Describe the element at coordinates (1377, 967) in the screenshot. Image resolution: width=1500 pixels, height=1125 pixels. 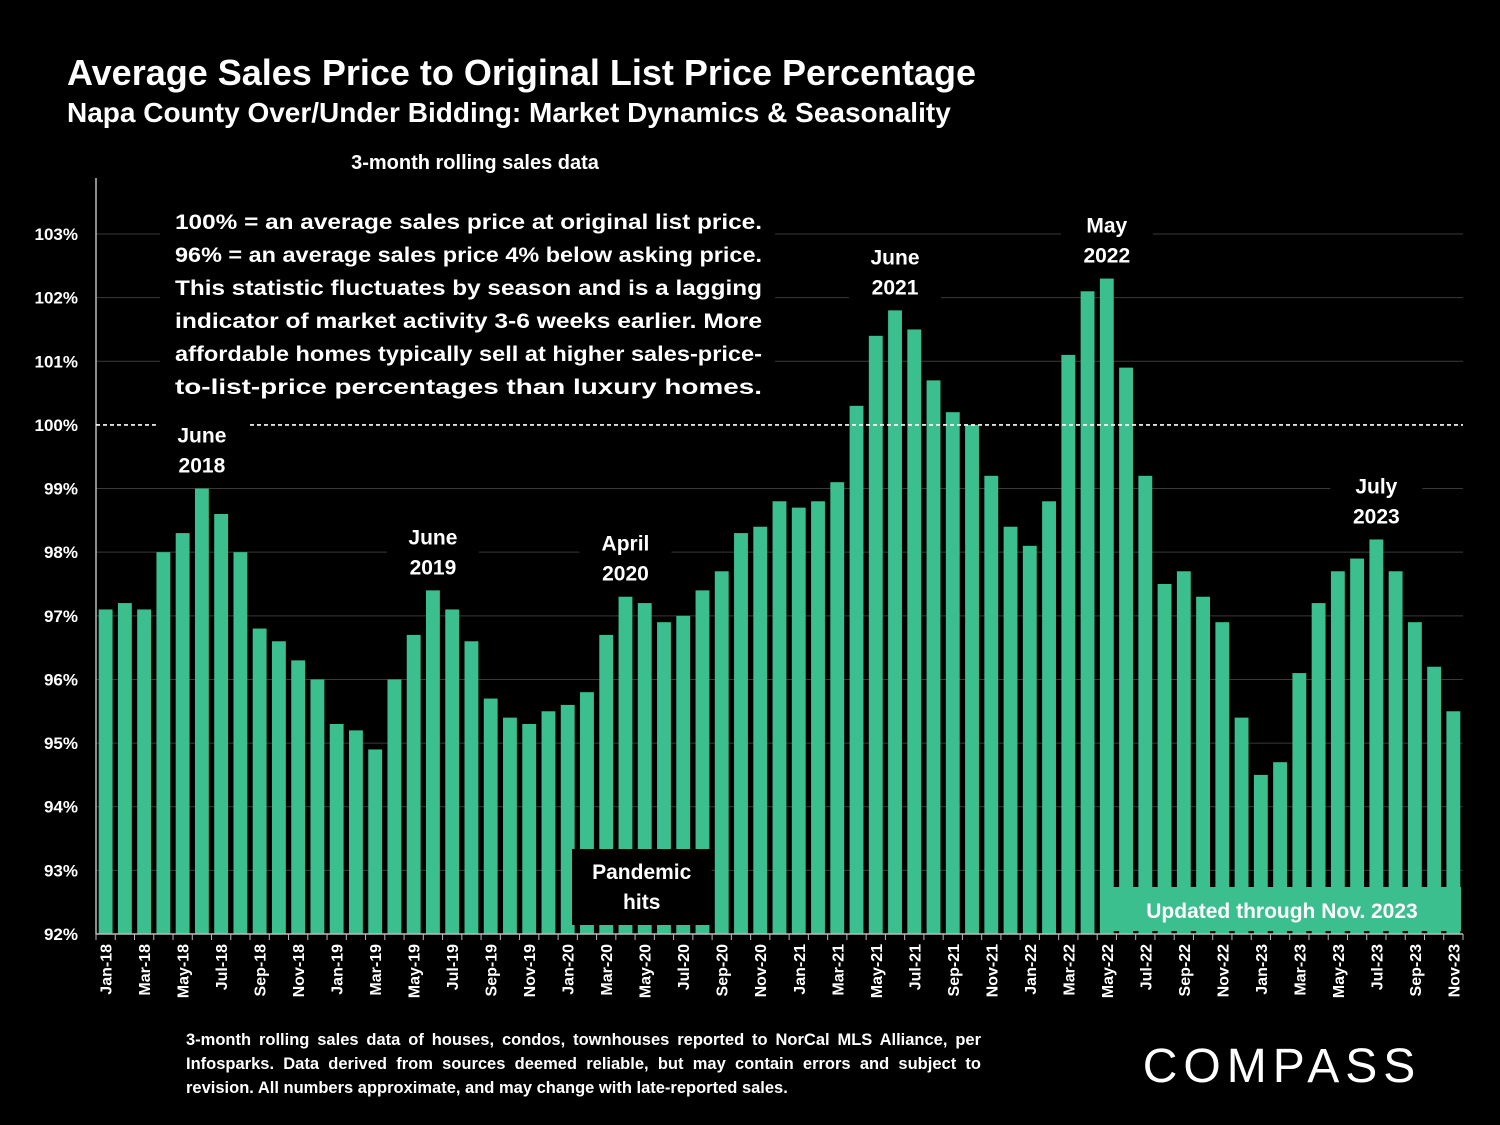
I see `x-tick-label: Jul-23` at that location.